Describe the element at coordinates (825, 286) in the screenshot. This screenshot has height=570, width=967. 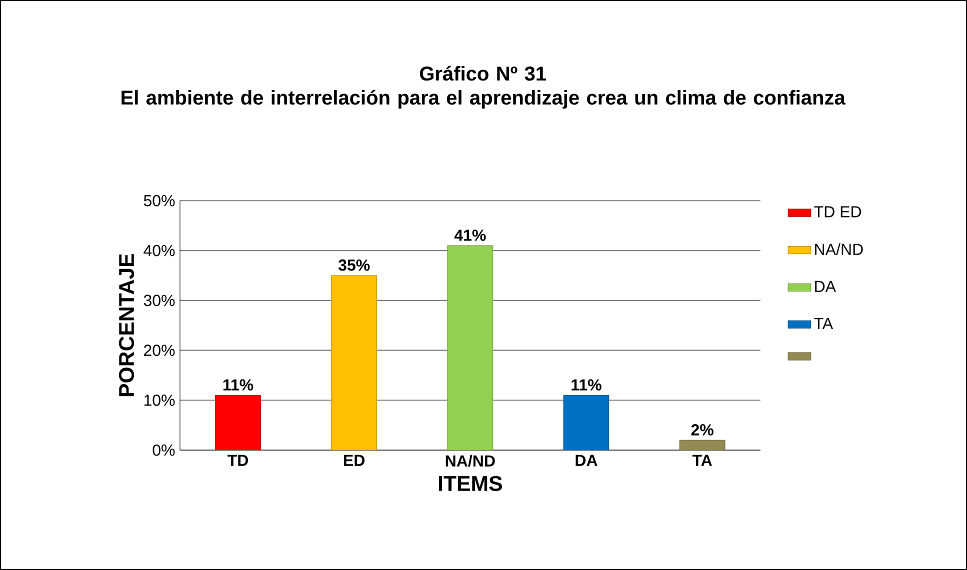
I see `legend-label: DA` at that location.